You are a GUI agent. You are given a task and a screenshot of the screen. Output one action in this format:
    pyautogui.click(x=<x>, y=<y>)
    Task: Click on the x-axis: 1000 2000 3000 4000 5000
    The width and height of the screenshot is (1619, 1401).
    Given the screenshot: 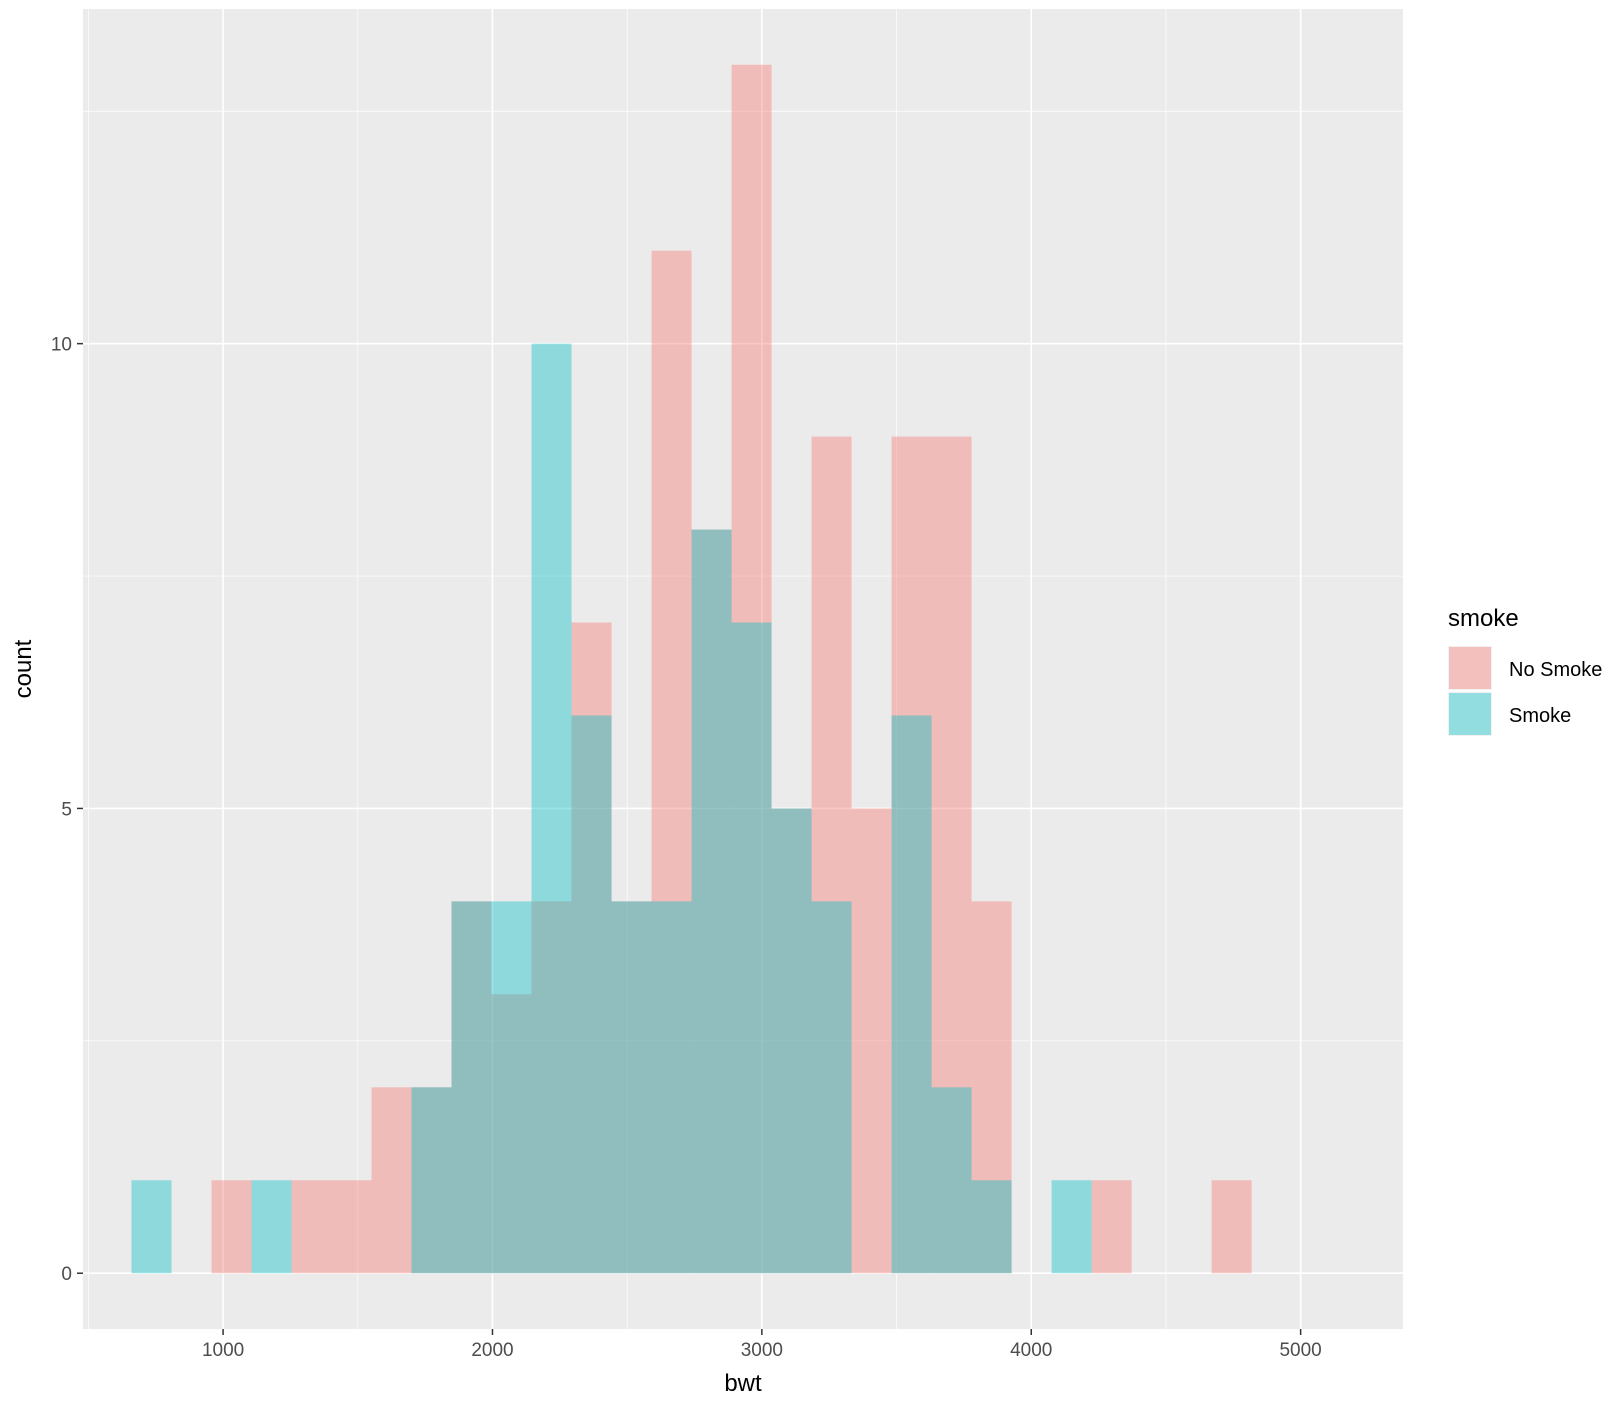 What is the action you would take?
    pyautogui.click(x=762, y=1345)
    